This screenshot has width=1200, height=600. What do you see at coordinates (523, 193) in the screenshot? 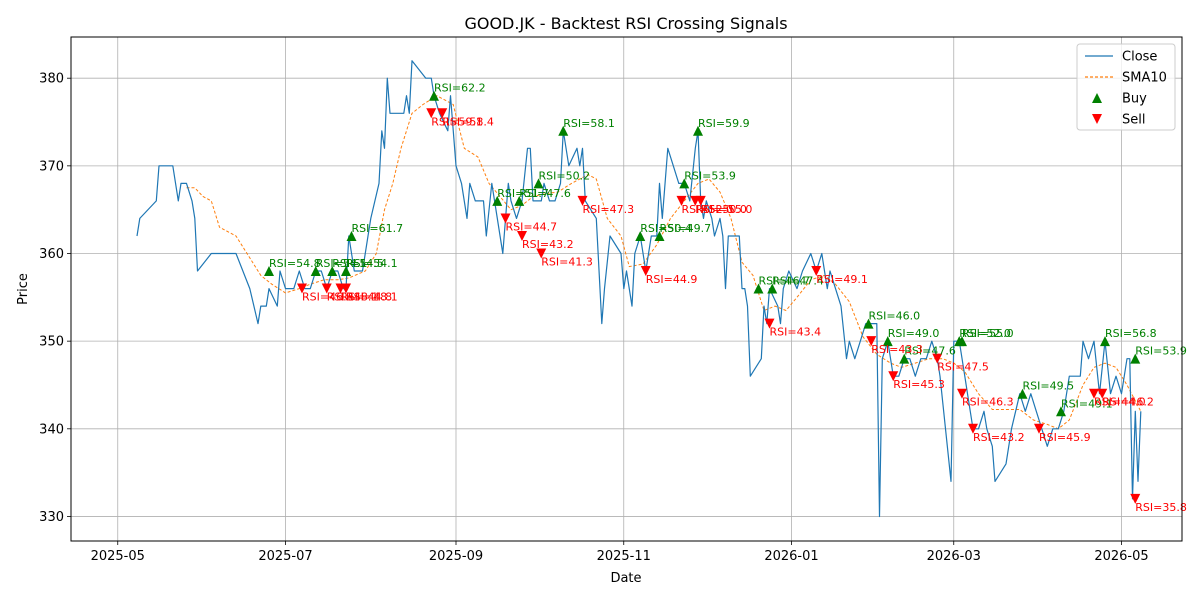
I see `buy-annotation: RSI=51.7` at bounding box center [523, 193].